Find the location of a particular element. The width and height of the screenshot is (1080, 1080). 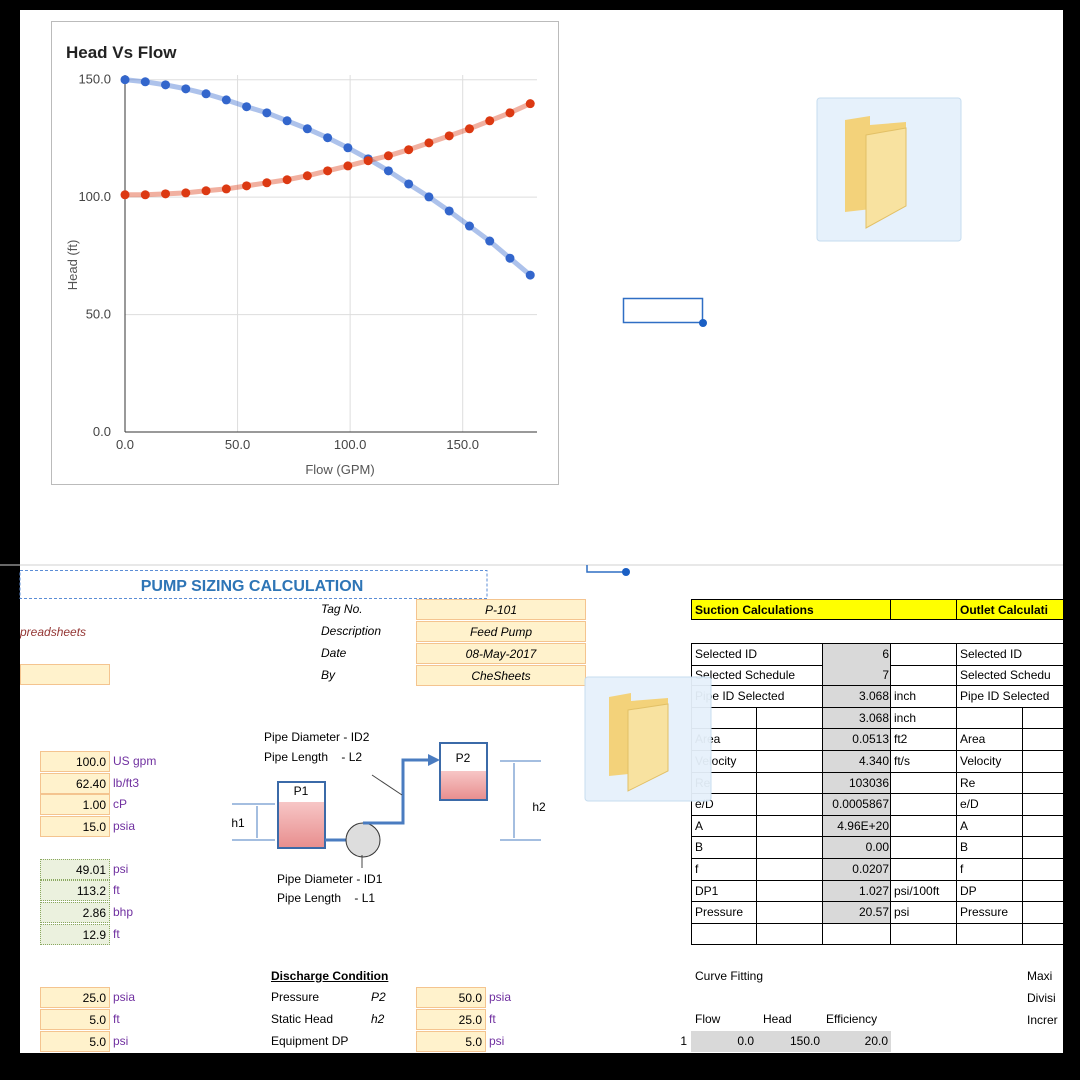

column-header: Efficiency is located at coordinates (852, 1019).